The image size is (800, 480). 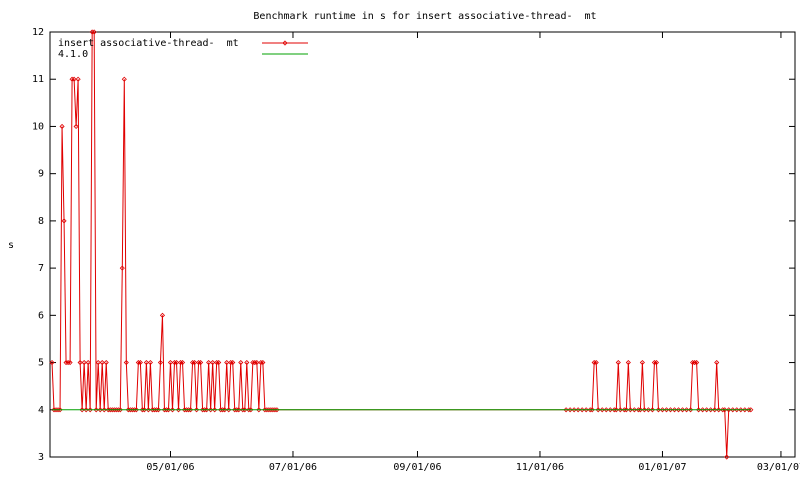 What do you see at coordinates (285, 43) in the screenshot?
I see `legend-marker` at bounding box center [285, 43].